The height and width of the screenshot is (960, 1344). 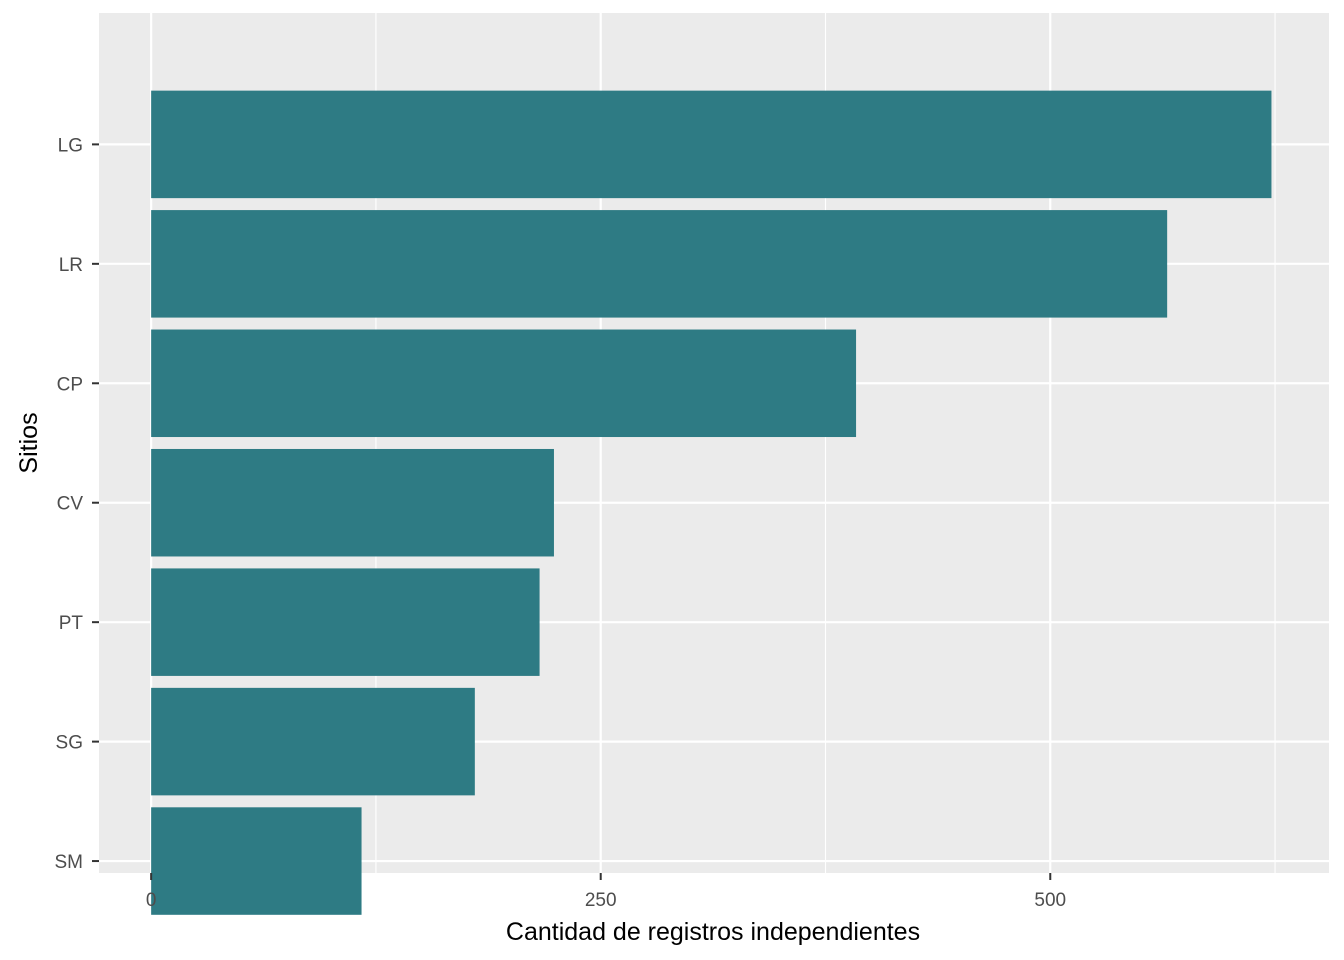 I want to click on bar-cp, so click(x=504, y=383).